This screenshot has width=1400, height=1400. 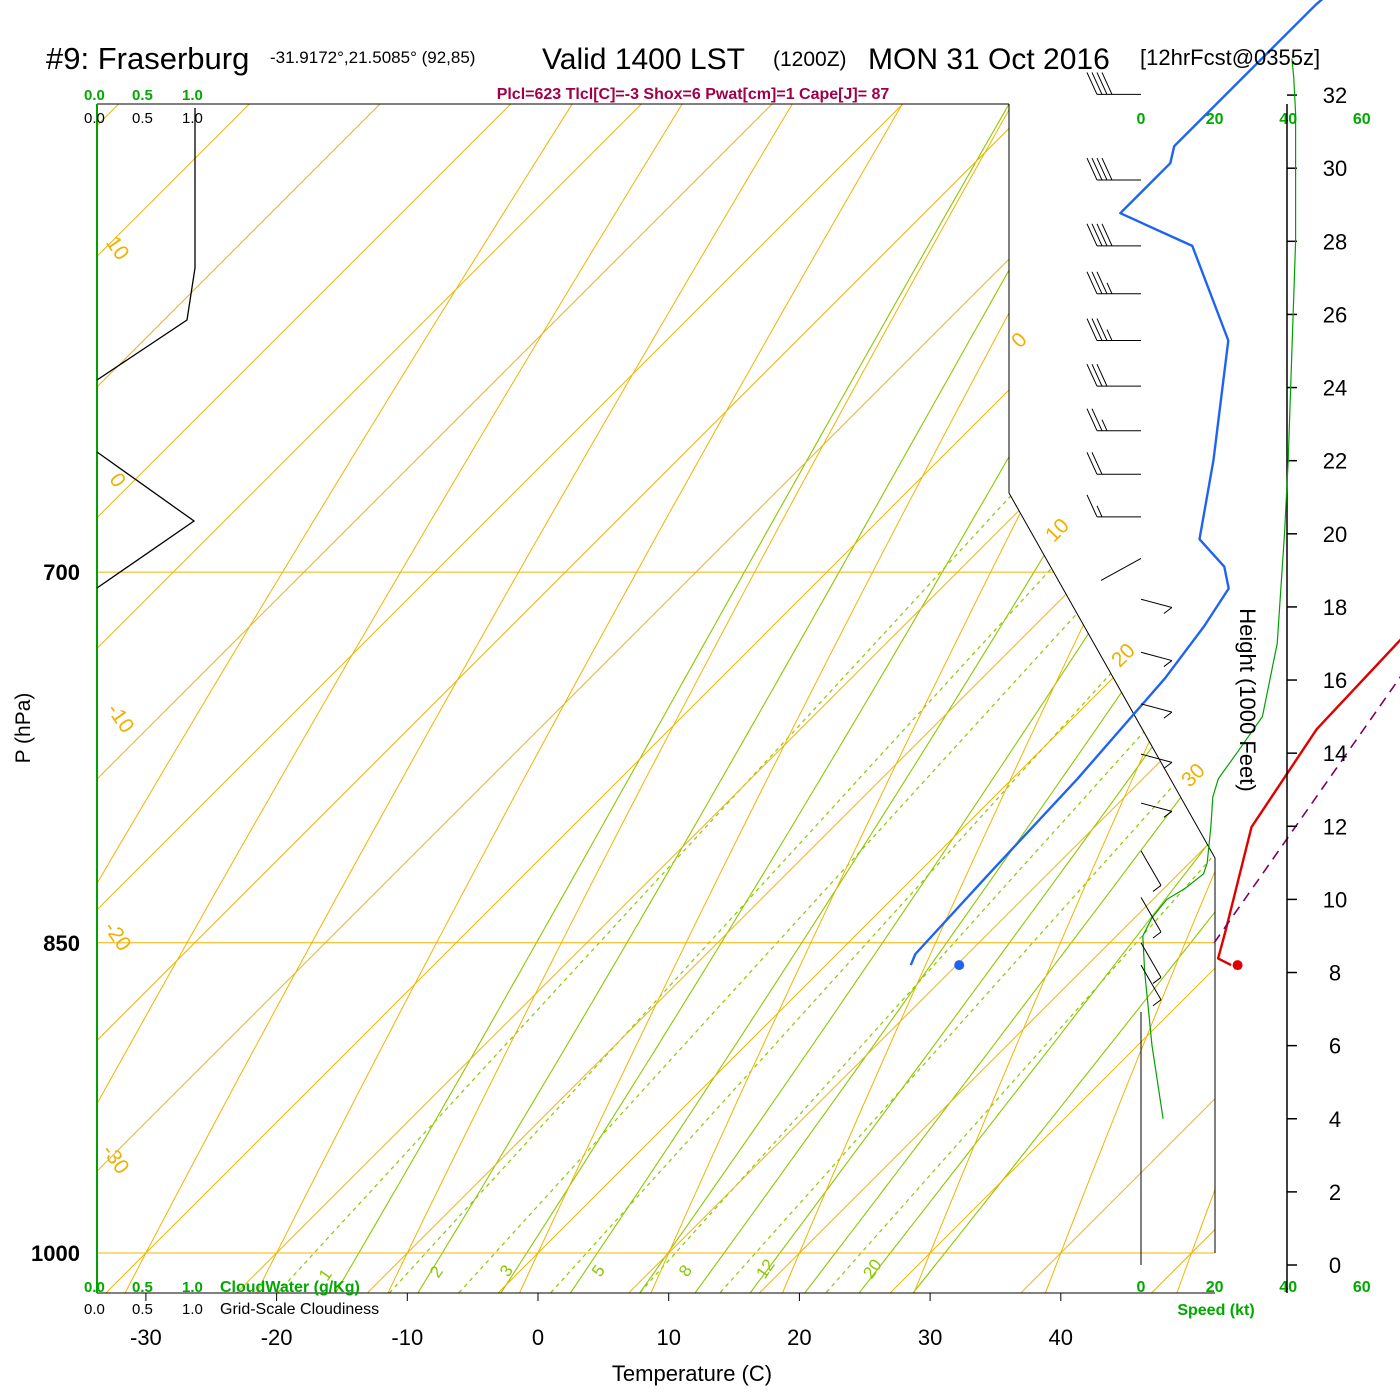 What do you see at coordinates (1123, 655) in the screenshot?
I see `isotherm-label: 20` at bounding box center [1123, 655].